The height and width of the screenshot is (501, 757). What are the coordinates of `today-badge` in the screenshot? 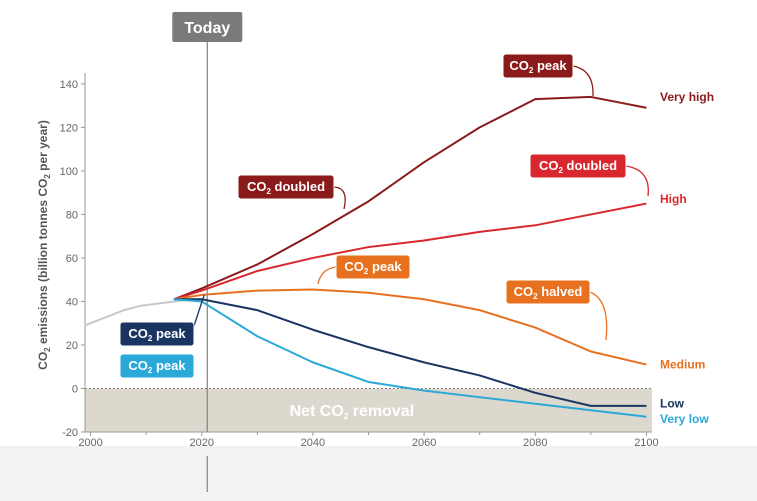 It's located at (207, 27).